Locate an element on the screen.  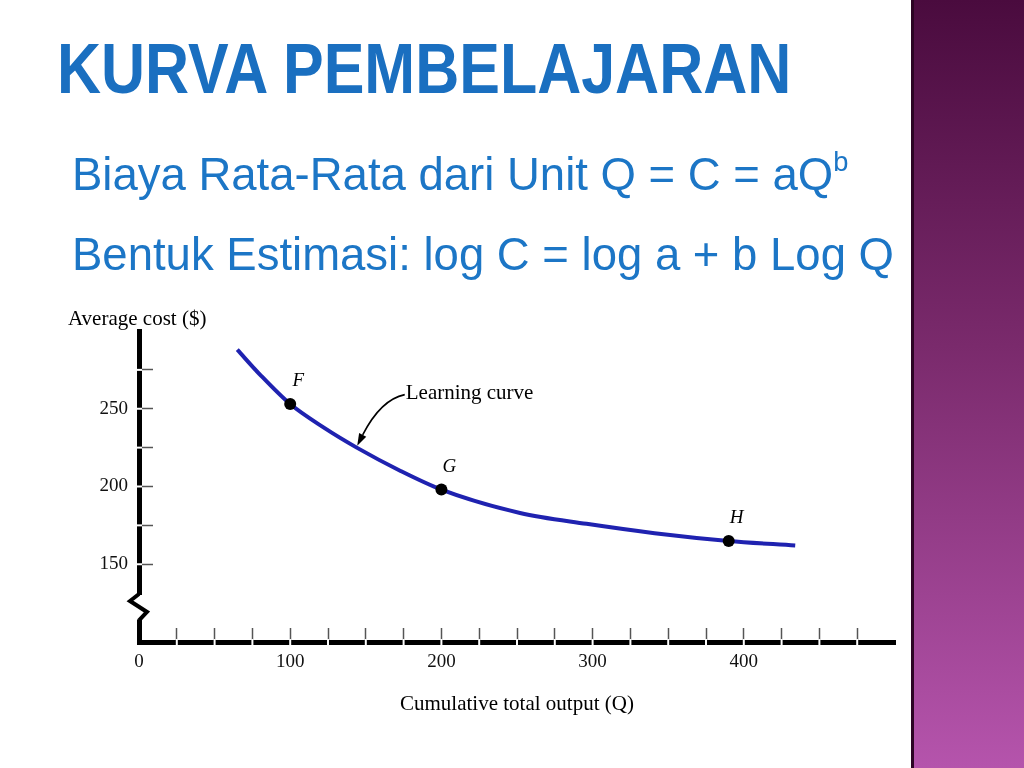
x-axis-title: Cumulative total output (Q) is located at coordinates (517, 703).